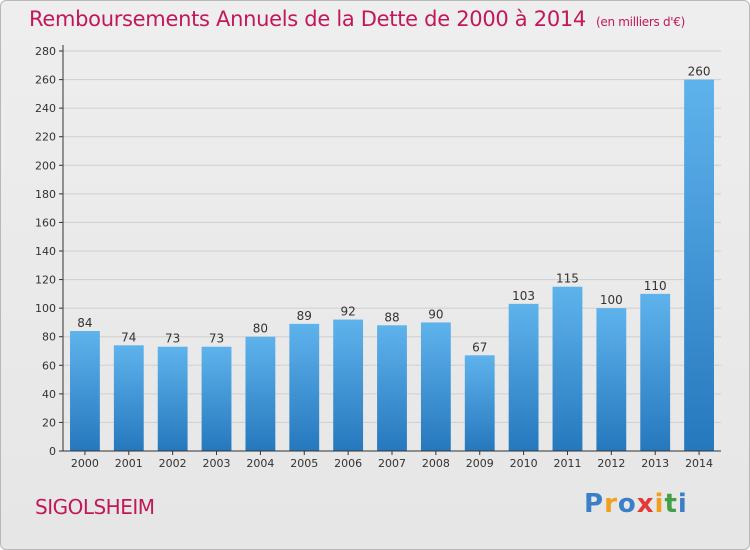 The image size is (750, 550). I want to click on data-label: 100, so click(611, 300).